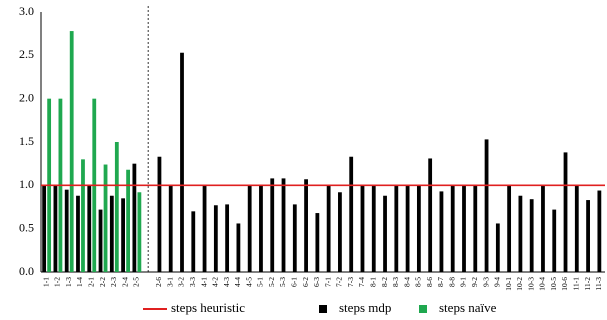 The height and width of the screenshot is (320, 607). I want to click on x-tick-label: 2-5, so click(136, 282).